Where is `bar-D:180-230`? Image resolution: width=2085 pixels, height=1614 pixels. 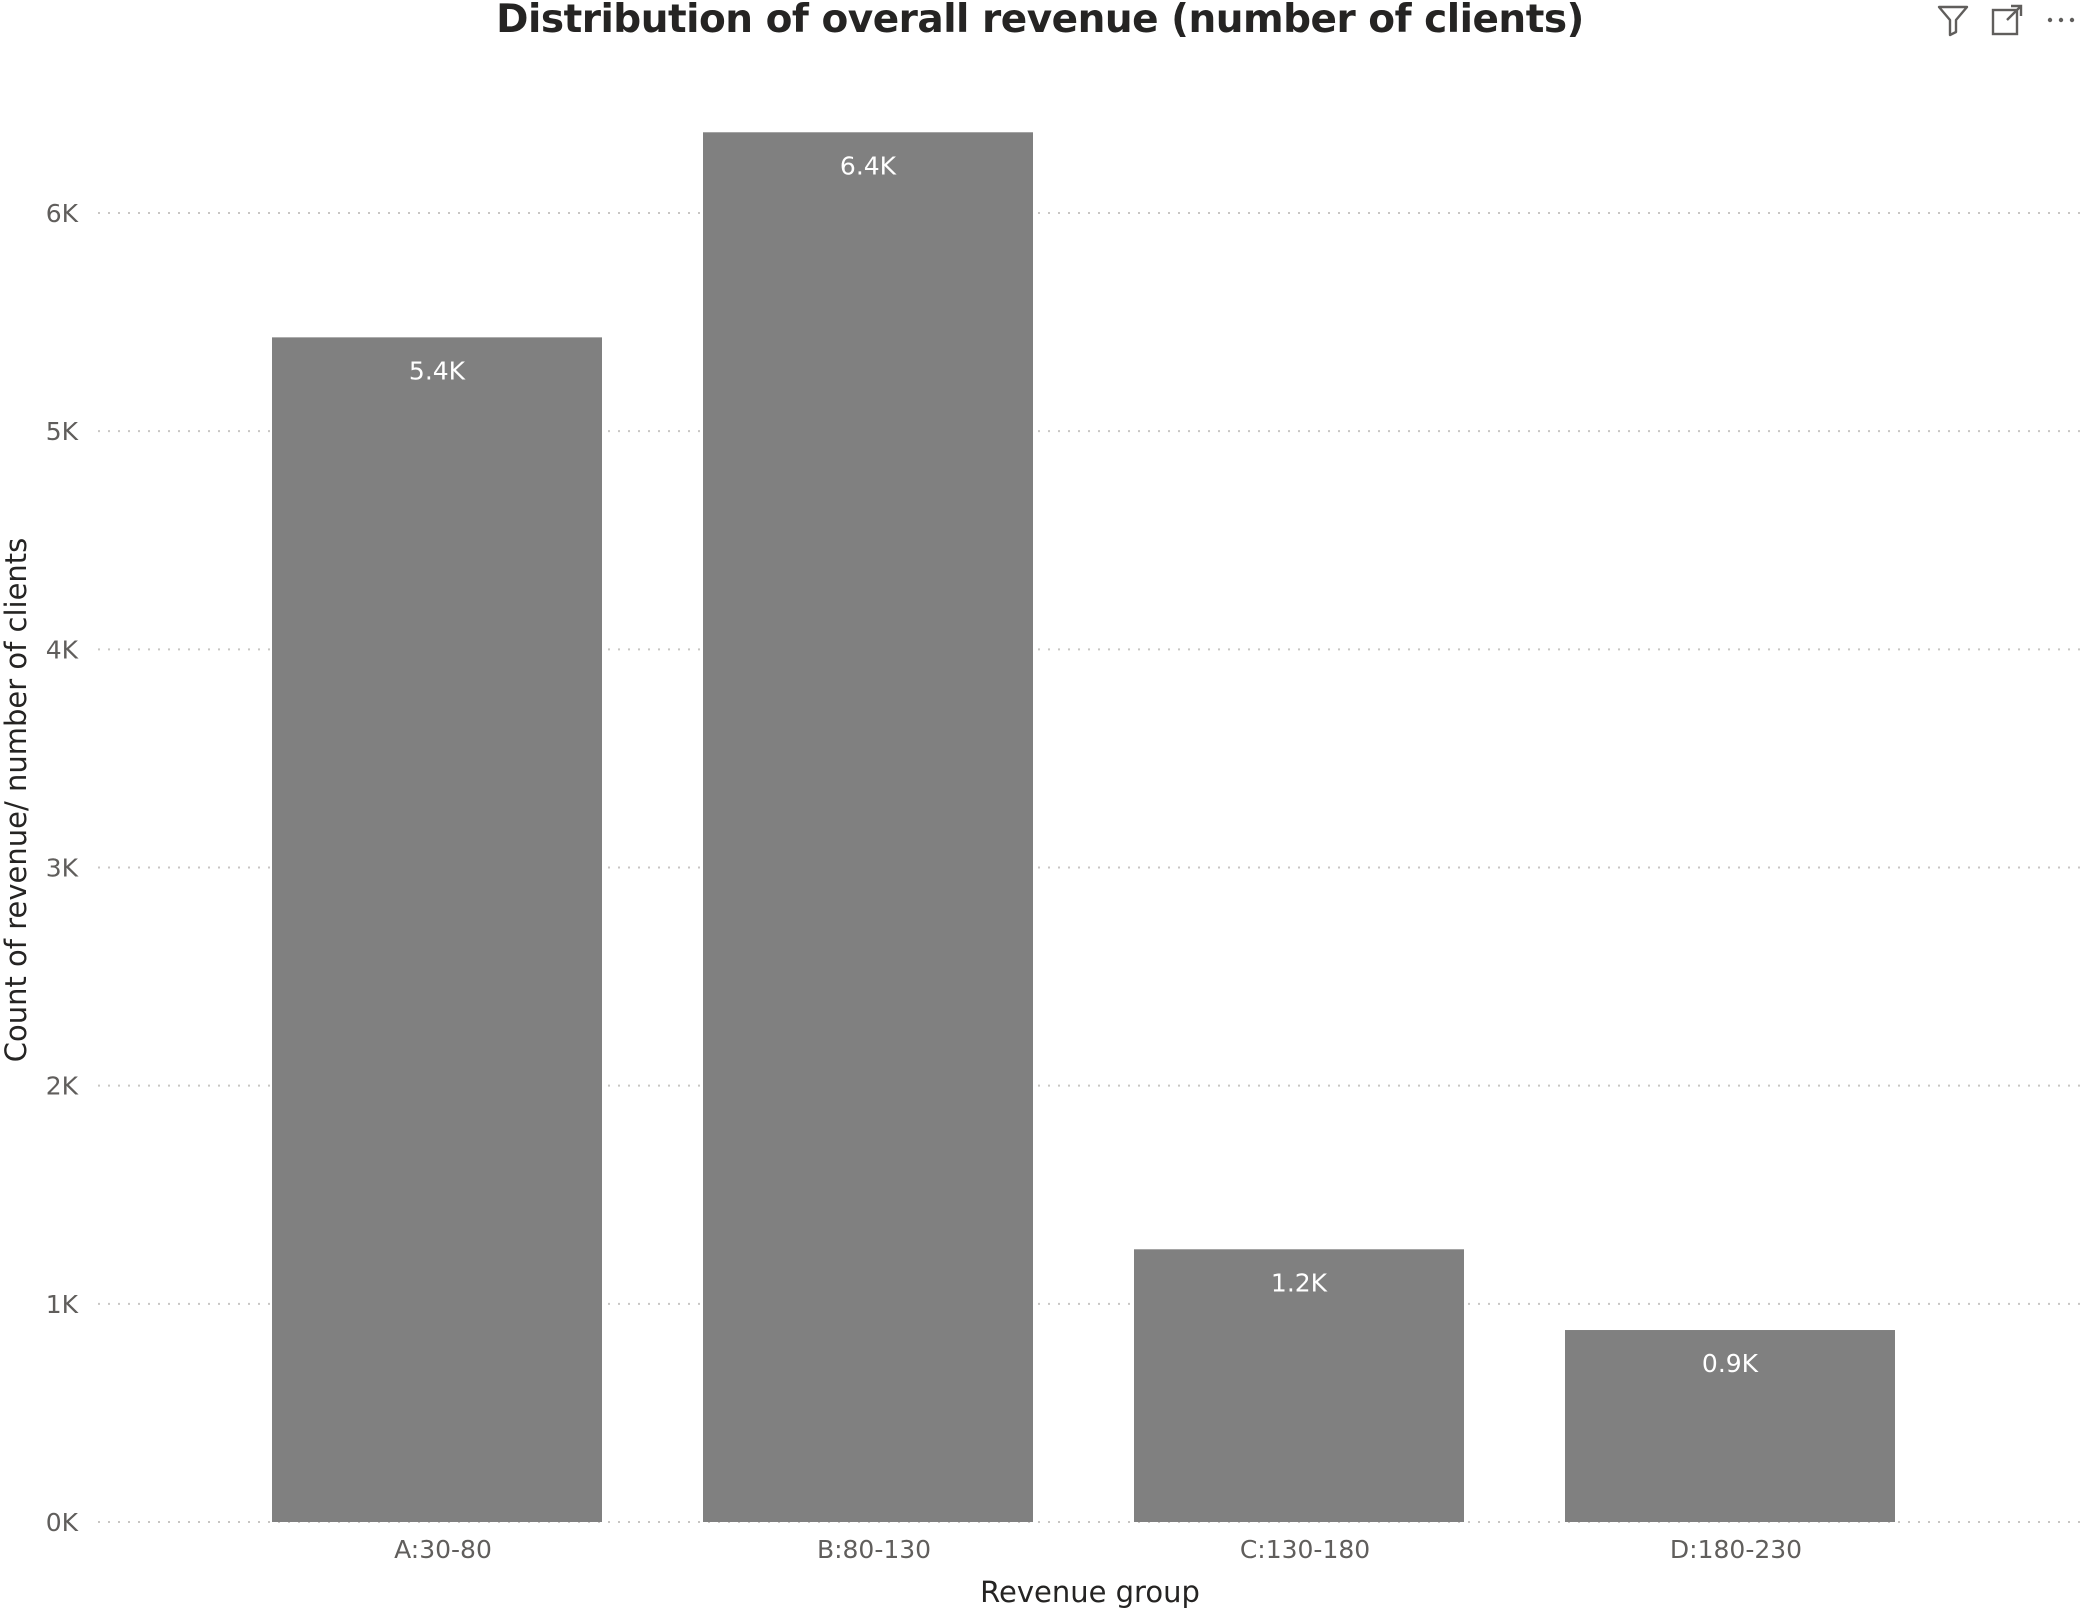 bar-D:180-230 is located at coordinates (1730, 1426).